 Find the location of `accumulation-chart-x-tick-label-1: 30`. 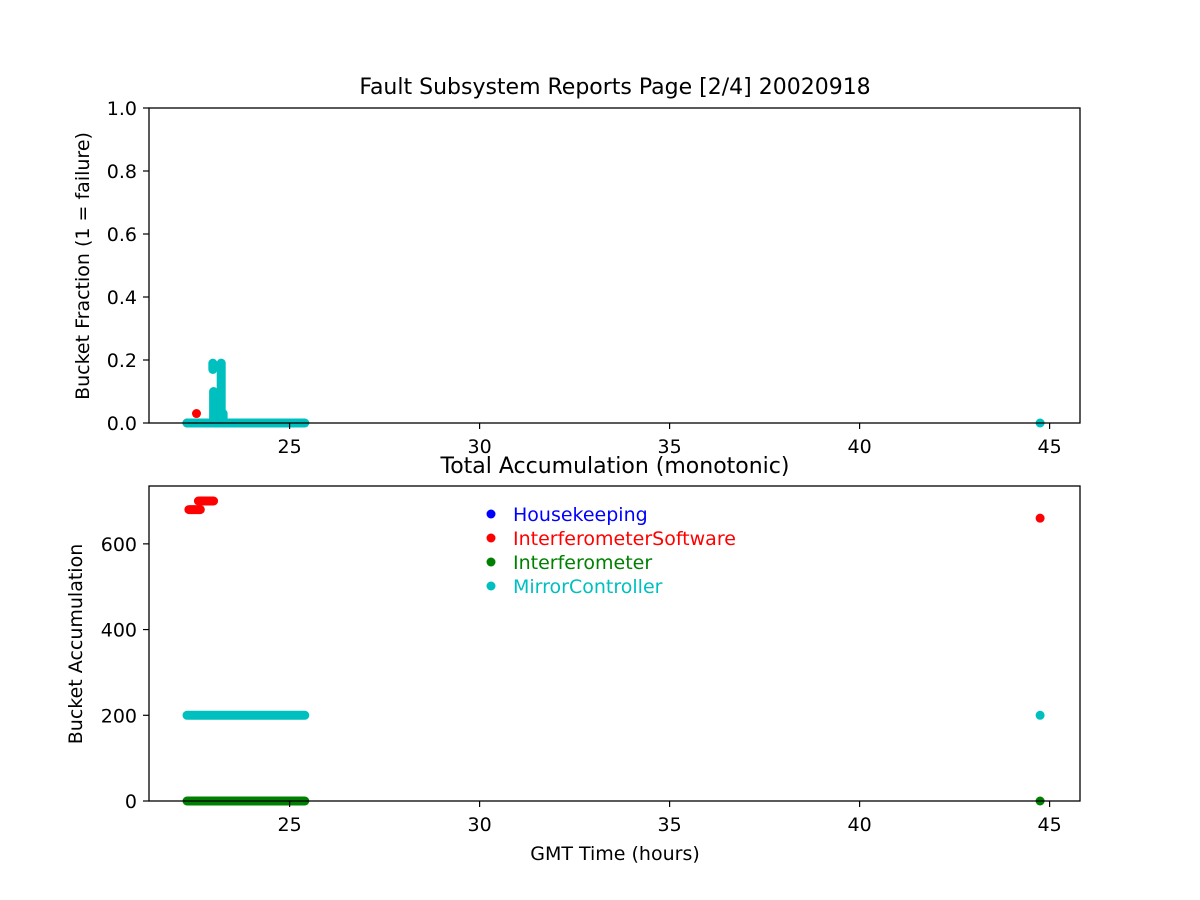

accumulation-chart-x-tick-label-1: 30 is located at coordinates (480, 825).